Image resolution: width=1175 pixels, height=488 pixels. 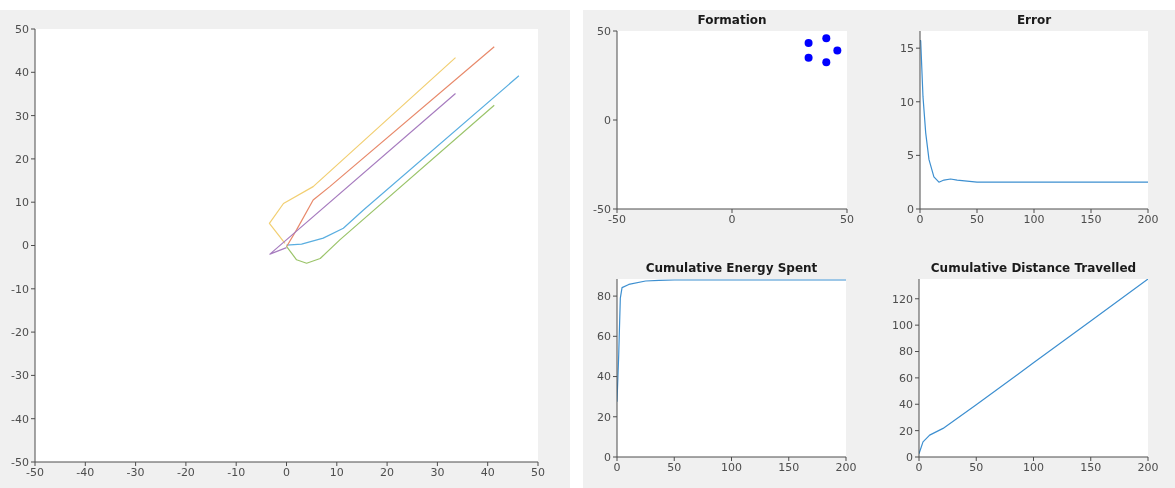 What do you see at coordinates (437, 472) in the screenshot?
I see `x-tick-label: 30` at bounding box center [437, 472].